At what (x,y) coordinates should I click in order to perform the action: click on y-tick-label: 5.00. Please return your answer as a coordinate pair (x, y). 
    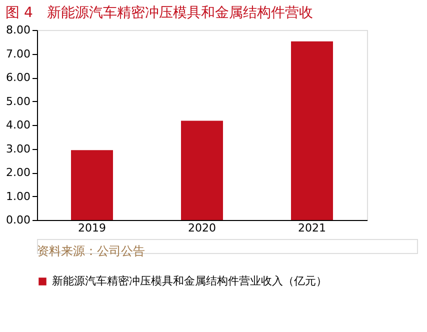
    Looking at the image, I should click on (18, 101).